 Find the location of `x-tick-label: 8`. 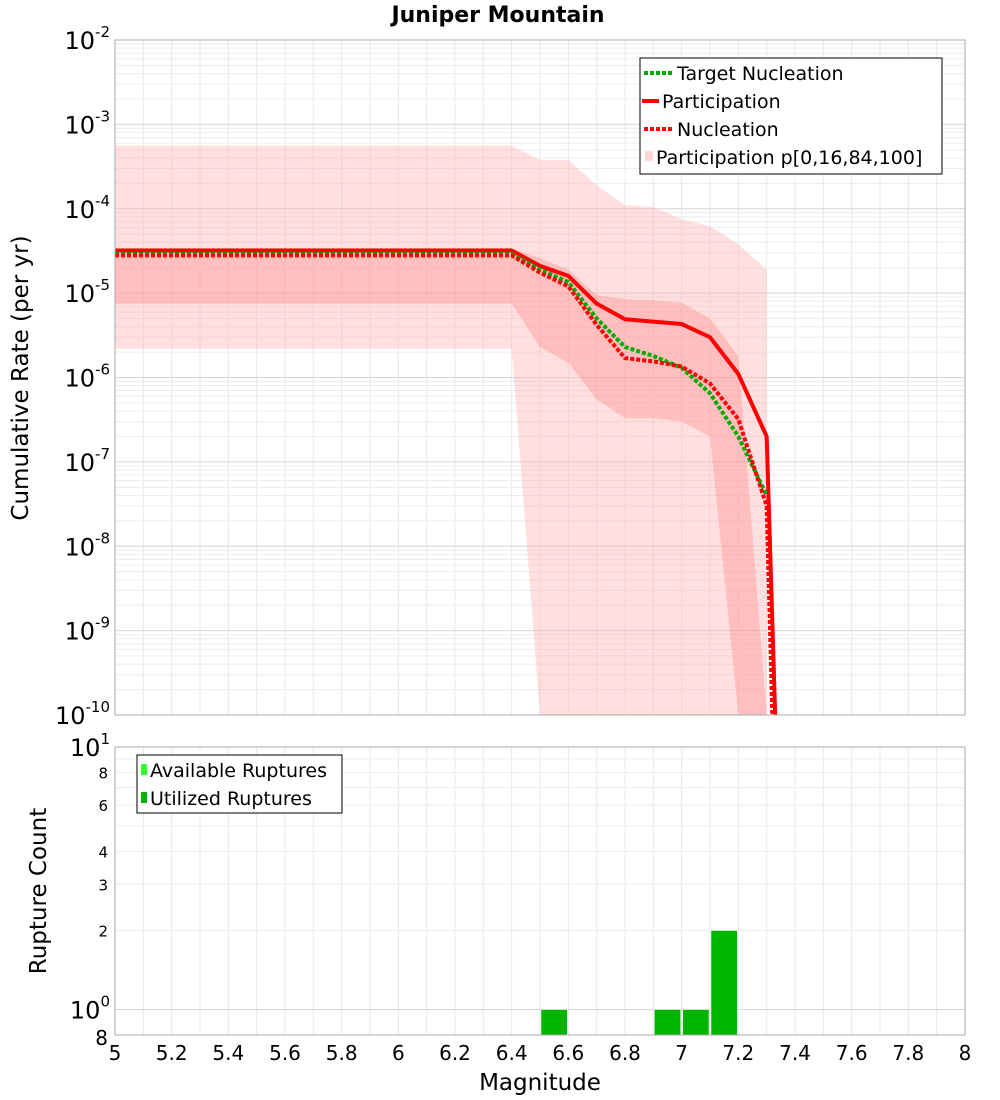

x-tick-label: 8 is located at coordinates (965, 1053).